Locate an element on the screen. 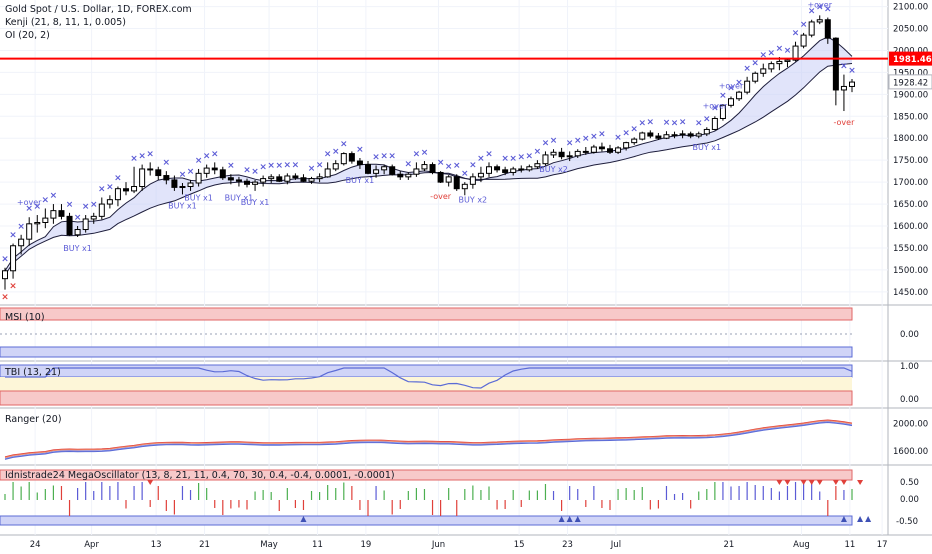 The width and height of the screenshot is (932, 554). msi-pane-title: MSI (10) is located at coordinates (25, 317).